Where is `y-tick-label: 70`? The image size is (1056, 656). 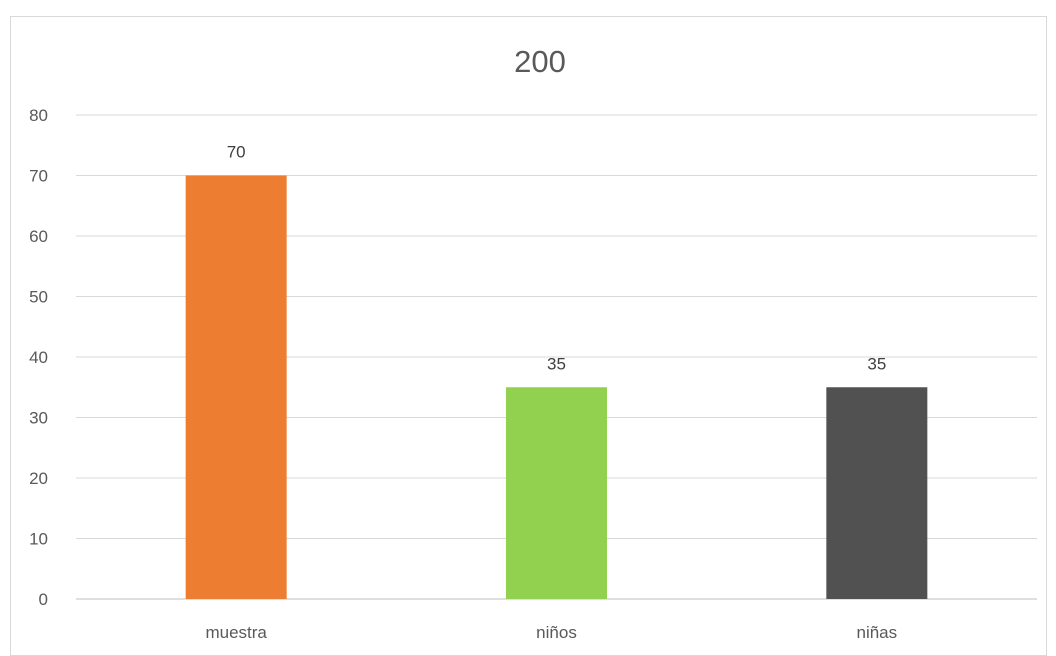 y-tick-label: 70 is located at coordinates (38, 176).